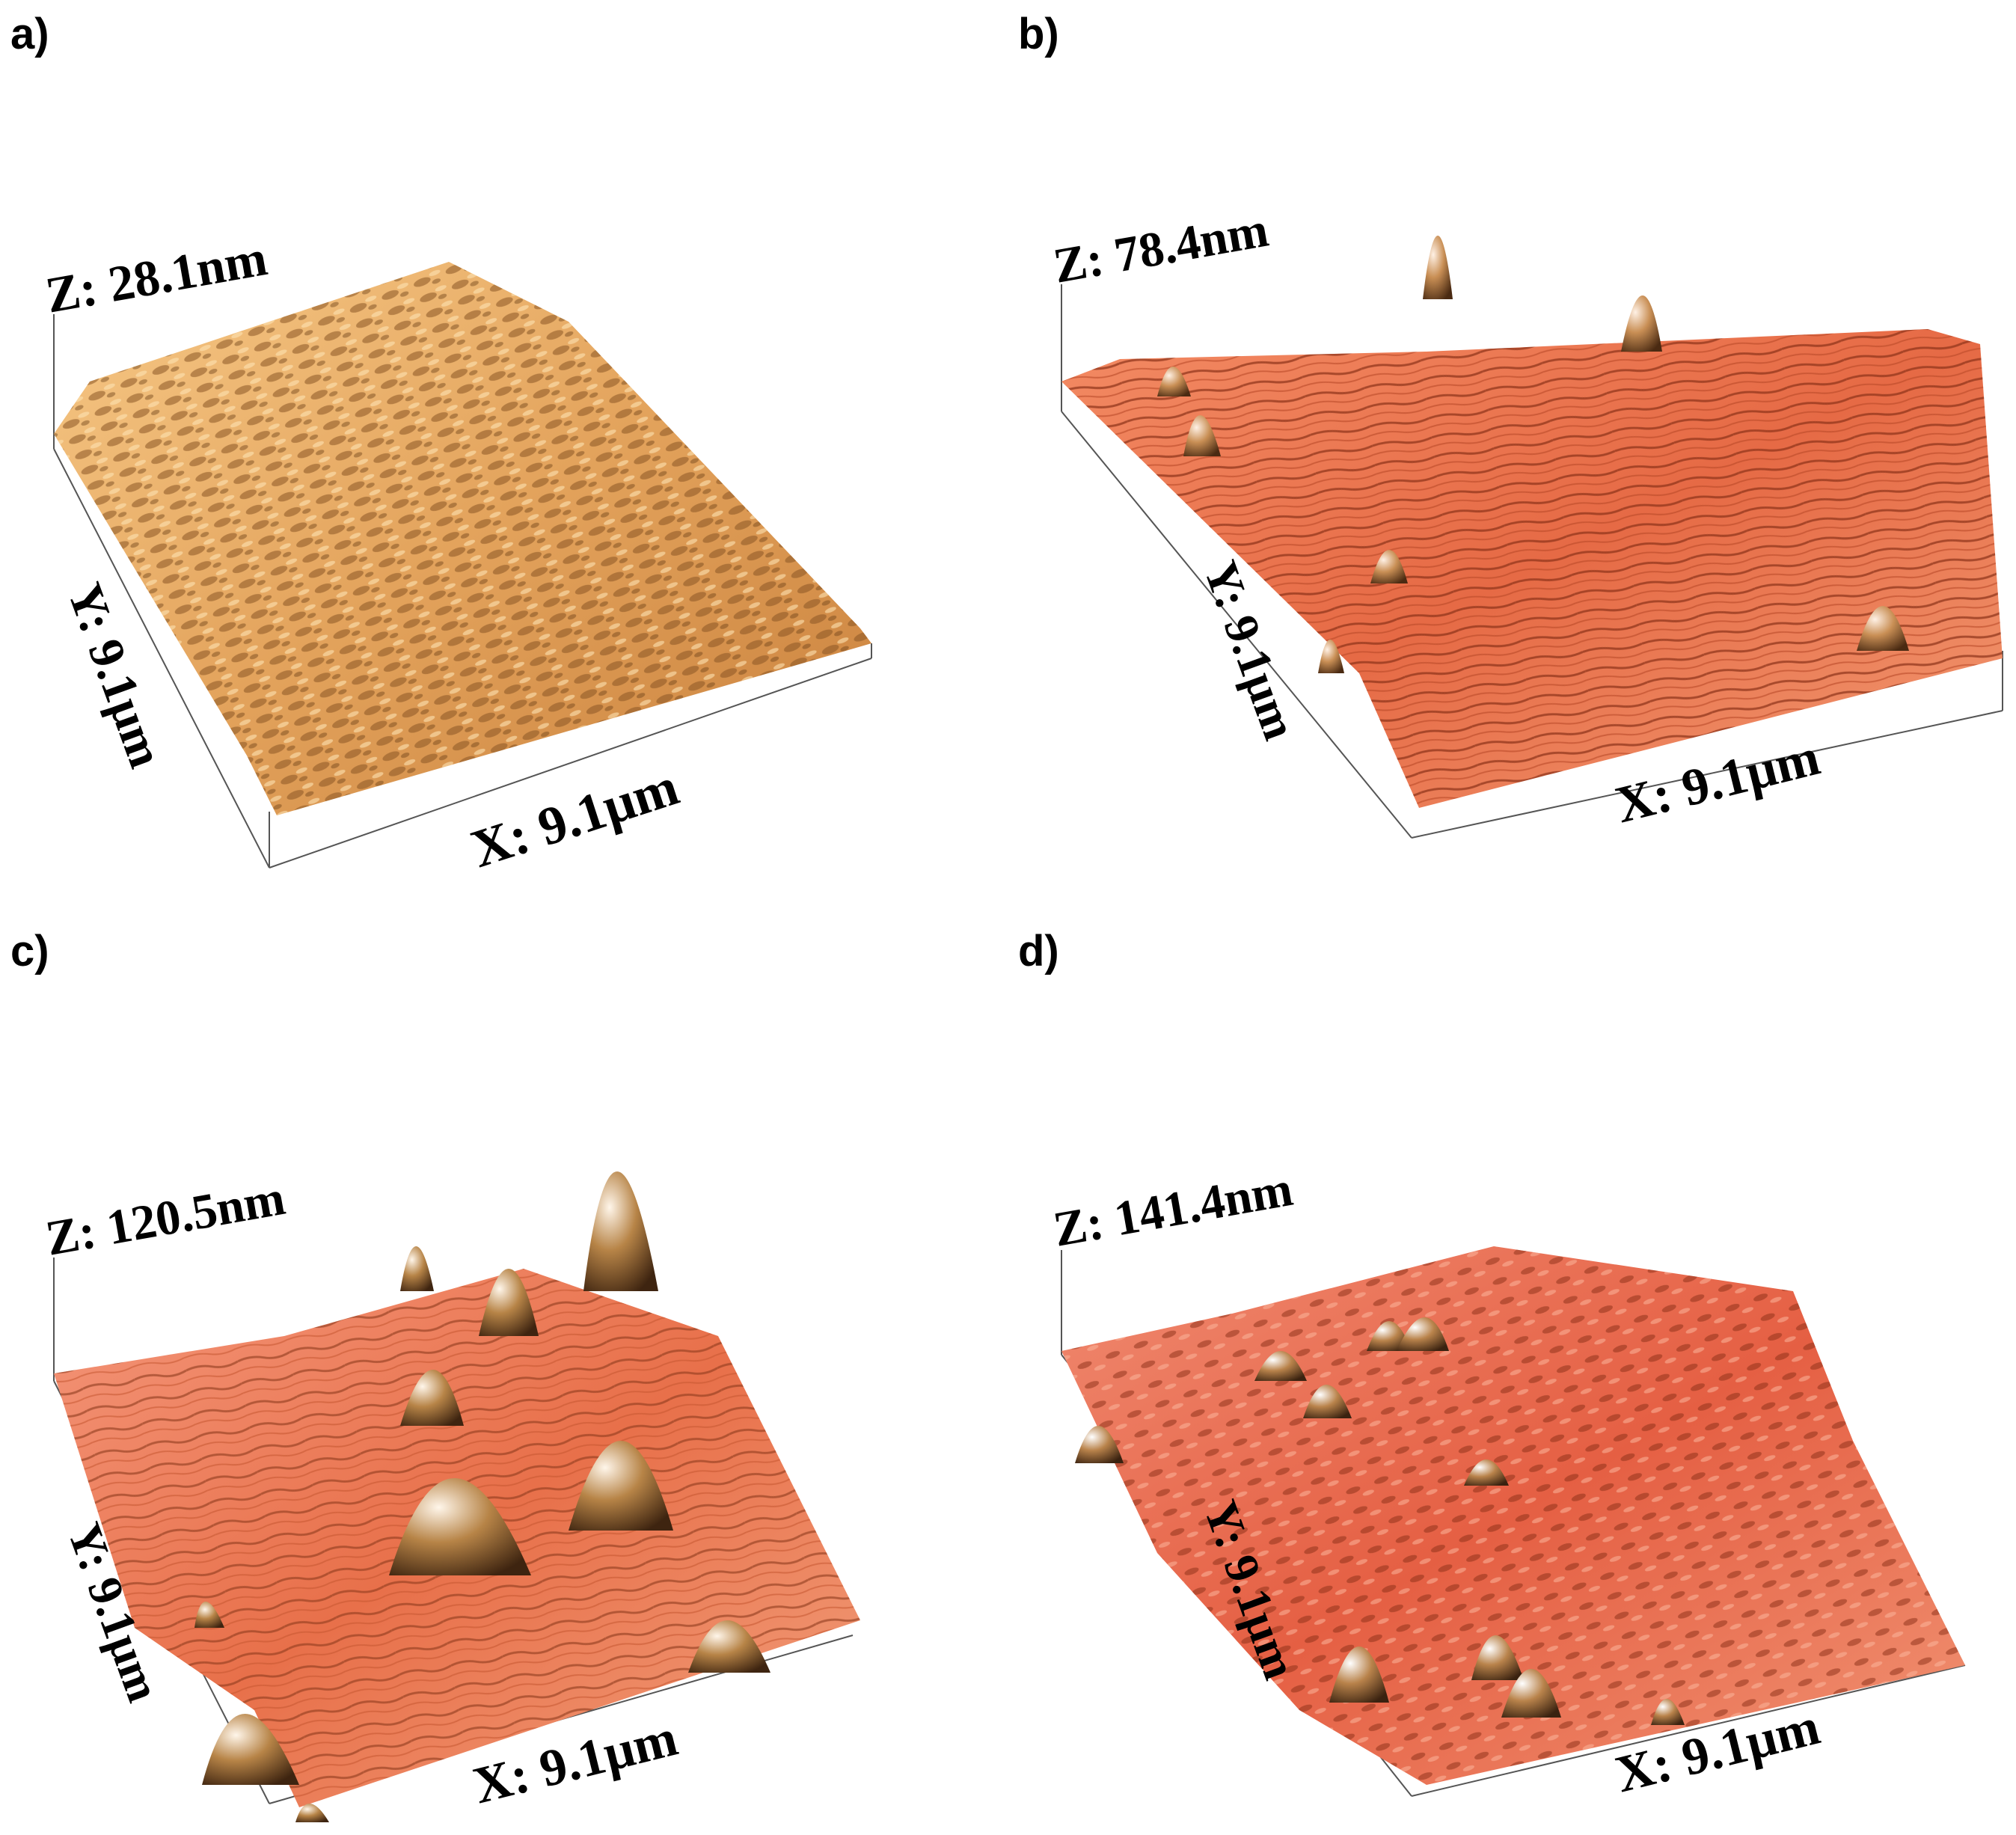  What do you see at coordinates (1039, 951) in the screenshot?
I see `panel-label: d)` at bounding box center [1039, 951].